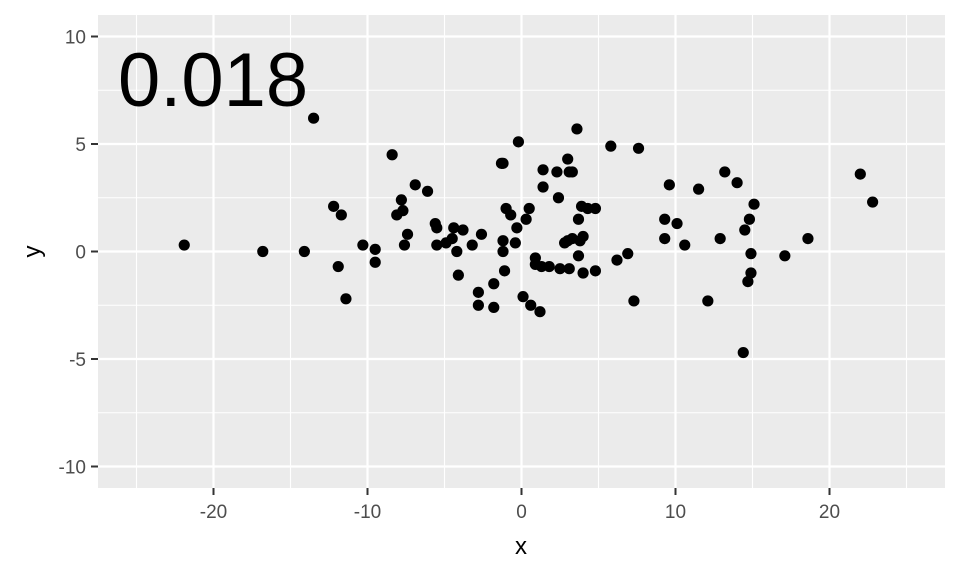 The height and width of the screenshot is (576, 960). I want to click on x-tick-label: -20, so click(213, 512).